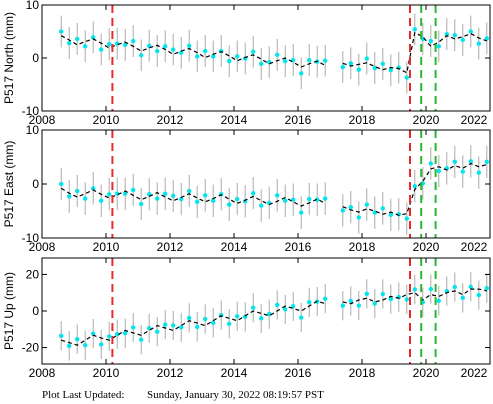 This screenshot has width=493, height=404. What do you see at coordinates (33, 130) in the screenshot?
I see `y-tick-label: 10` at bounding box center [33, 130].